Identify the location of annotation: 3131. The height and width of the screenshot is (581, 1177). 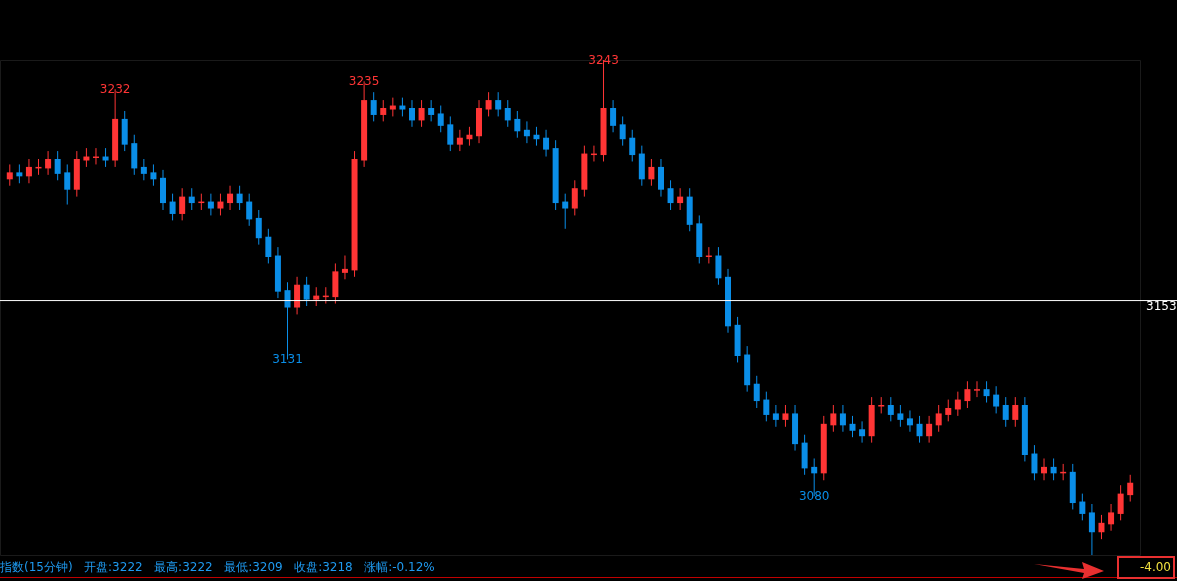
(287, 359).